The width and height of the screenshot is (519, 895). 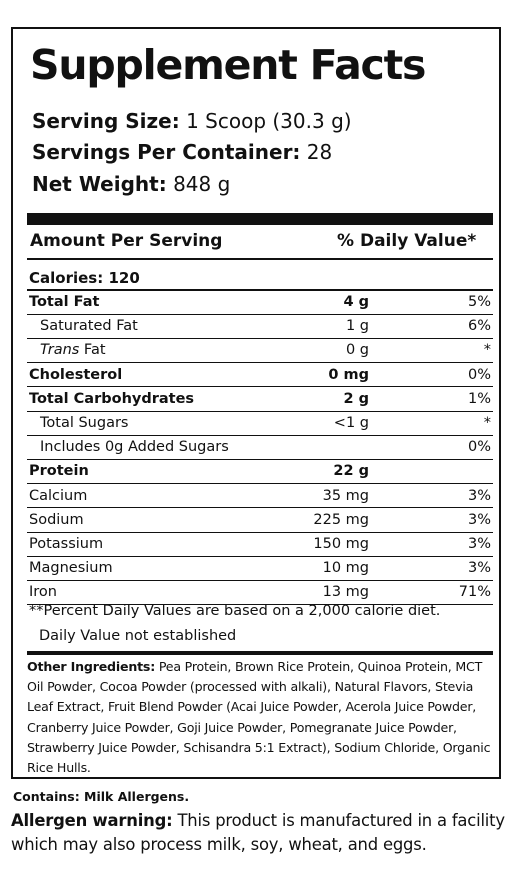 I want to click on nutrient-row: Magnesium 10 mg 3%, so click(x=260, y=568).